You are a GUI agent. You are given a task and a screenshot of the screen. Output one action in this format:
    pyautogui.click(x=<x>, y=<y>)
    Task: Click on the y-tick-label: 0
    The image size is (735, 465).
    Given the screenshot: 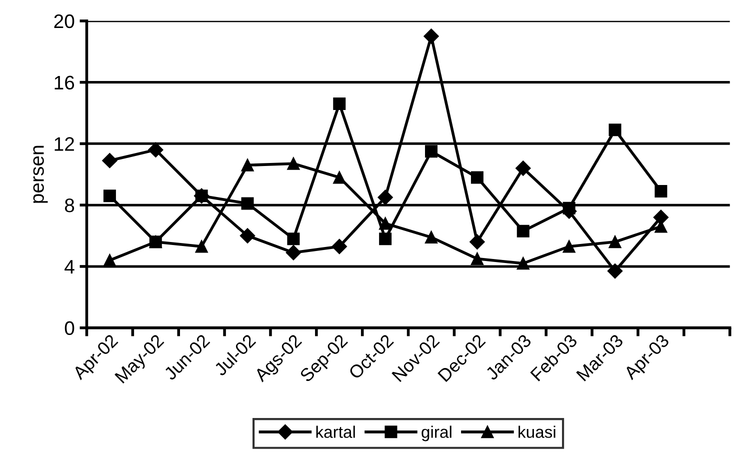 What is the action you would take?
    pyautogui.click(x=69, y=328)
    